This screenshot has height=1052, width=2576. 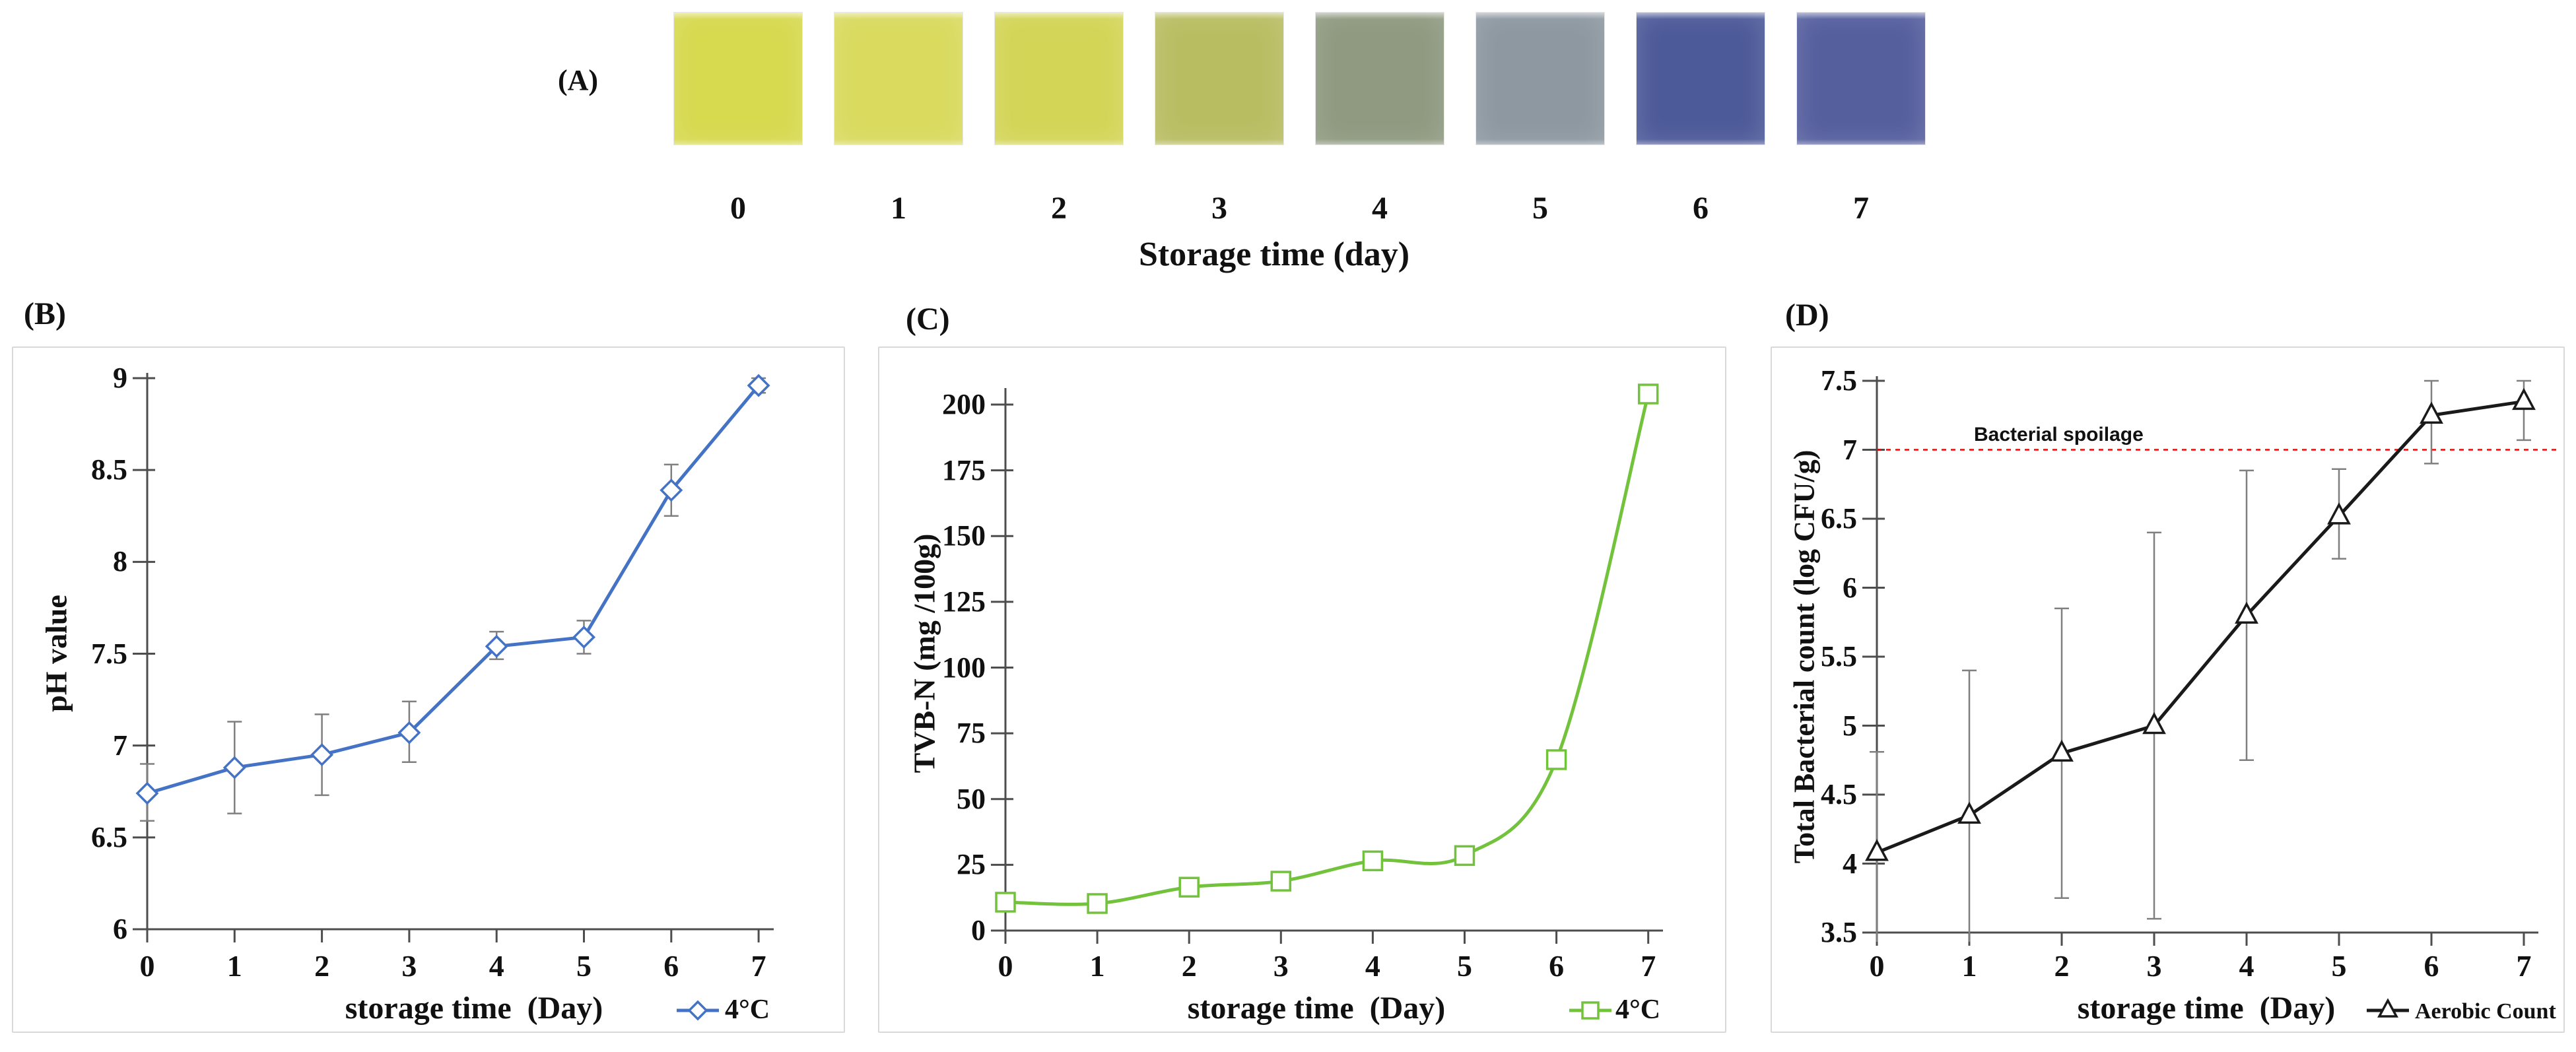 What do you see at coordinates (738, 208) in the screenshot?
I see `swatch-day-label: 0` at bounding box center [738, 208].